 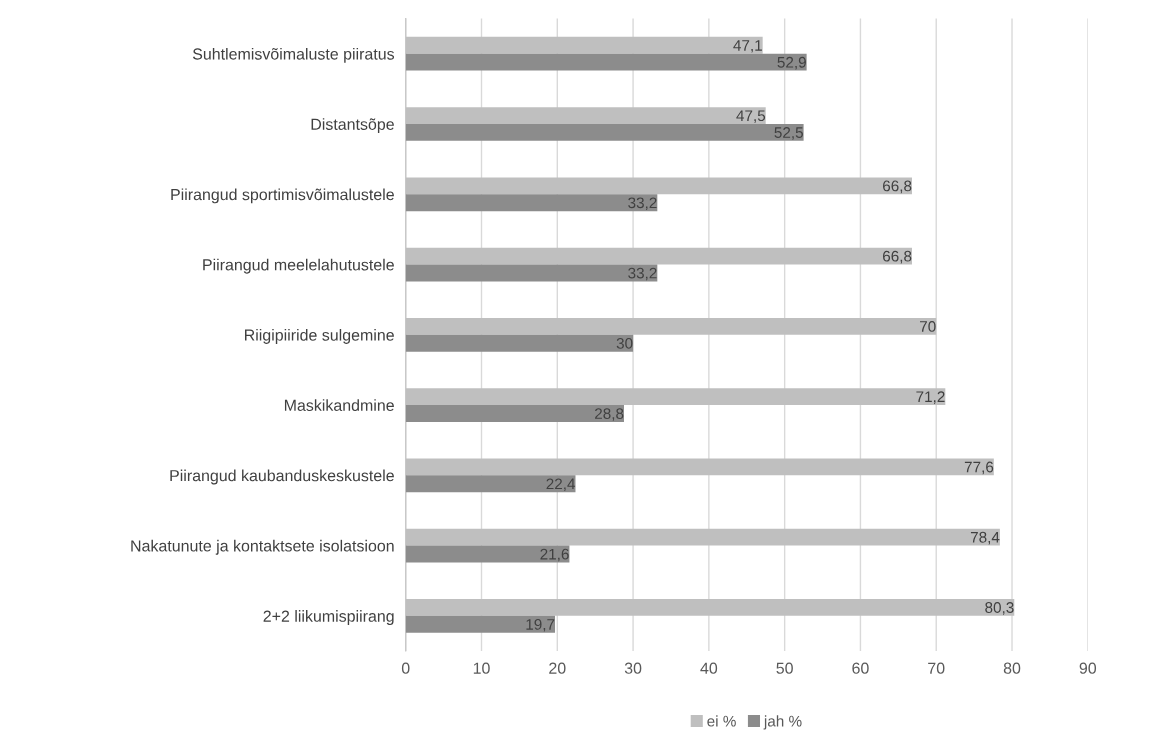 What do you see at coordinates (319, 336) in the screenshot?
I see `y-tick-label: Riigipiiride sulgemine` at bounding box center [319, 336].